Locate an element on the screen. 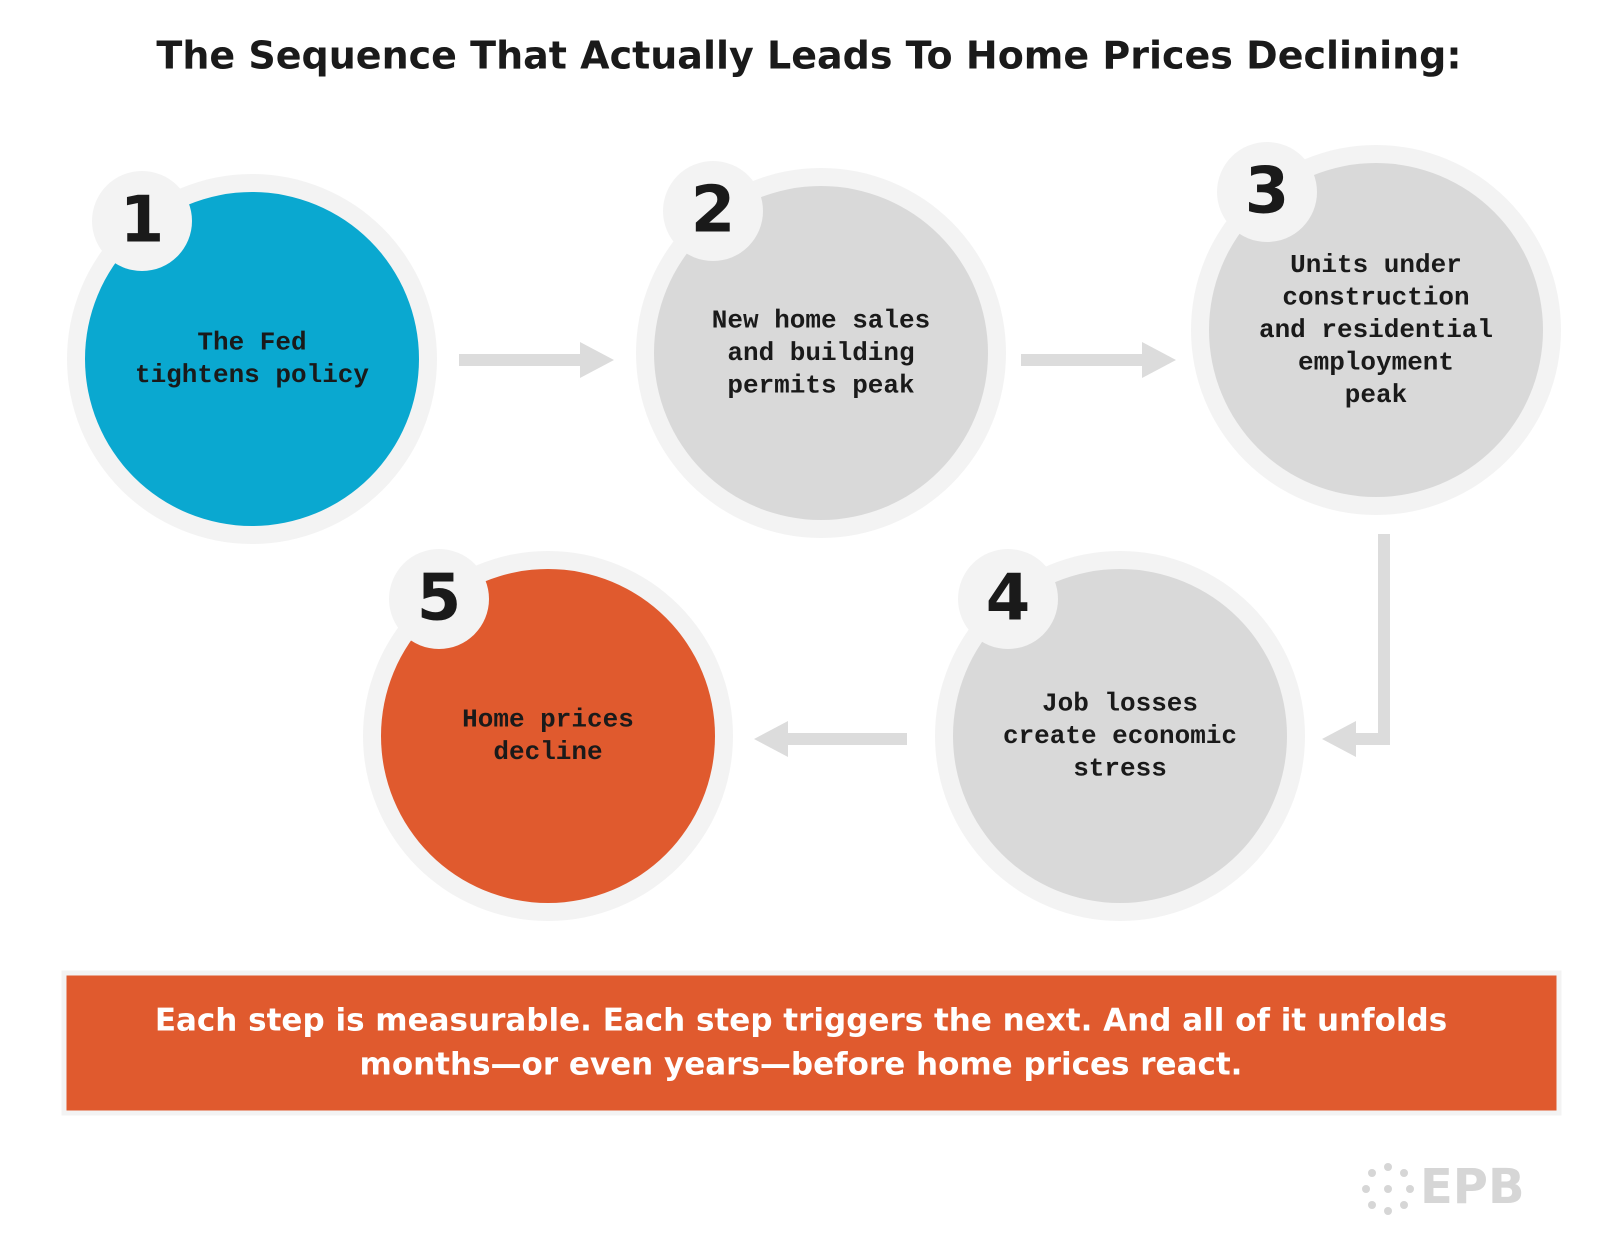 The height and width of the screenshot is (1252, 1618). step-label: permits peak is located at coordinates (820, 385).